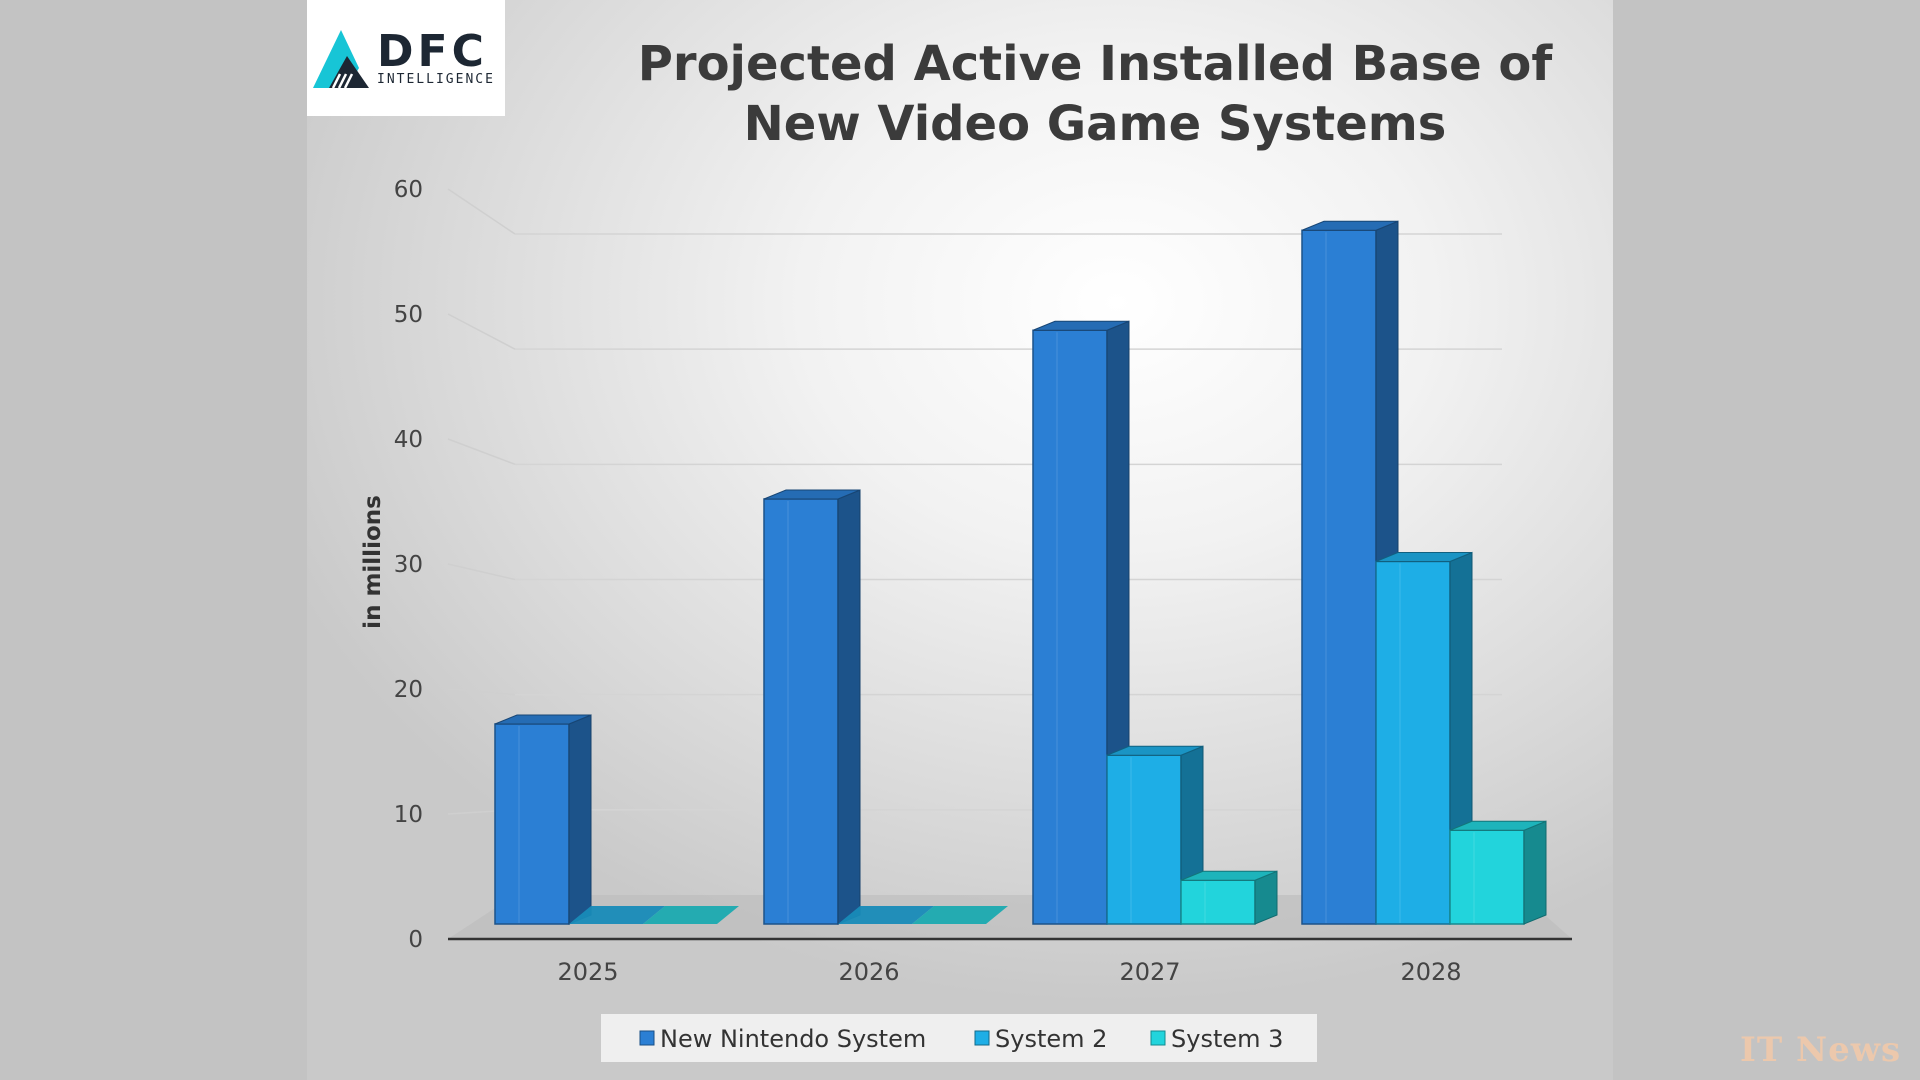 The image size is (1920, 1080). Describe the element at coordinates (1009, 972) in the screenshot. I see `x-tick-labels: 2025 2026 2027 2028` at that location.